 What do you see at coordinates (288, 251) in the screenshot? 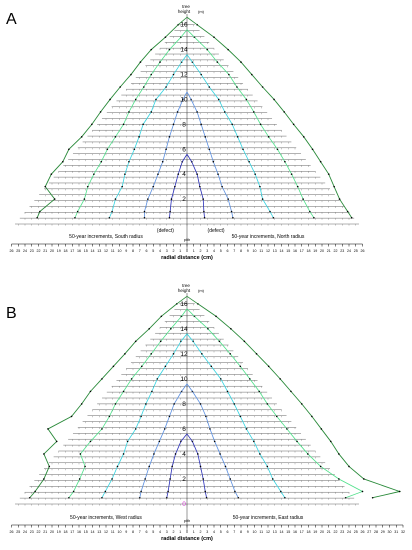
I see `x-tick-label-a-41: 15` at bounding box center [288, 251].